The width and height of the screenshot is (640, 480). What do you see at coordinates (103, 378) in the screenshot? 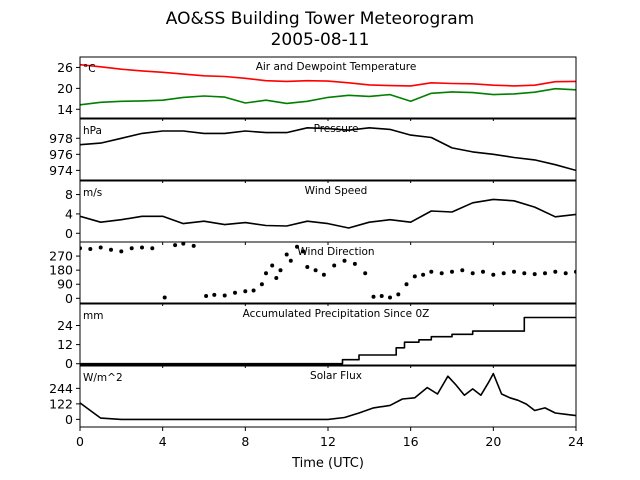
I see `panel-unit: W/m^2` at bounding box center [103, 378].